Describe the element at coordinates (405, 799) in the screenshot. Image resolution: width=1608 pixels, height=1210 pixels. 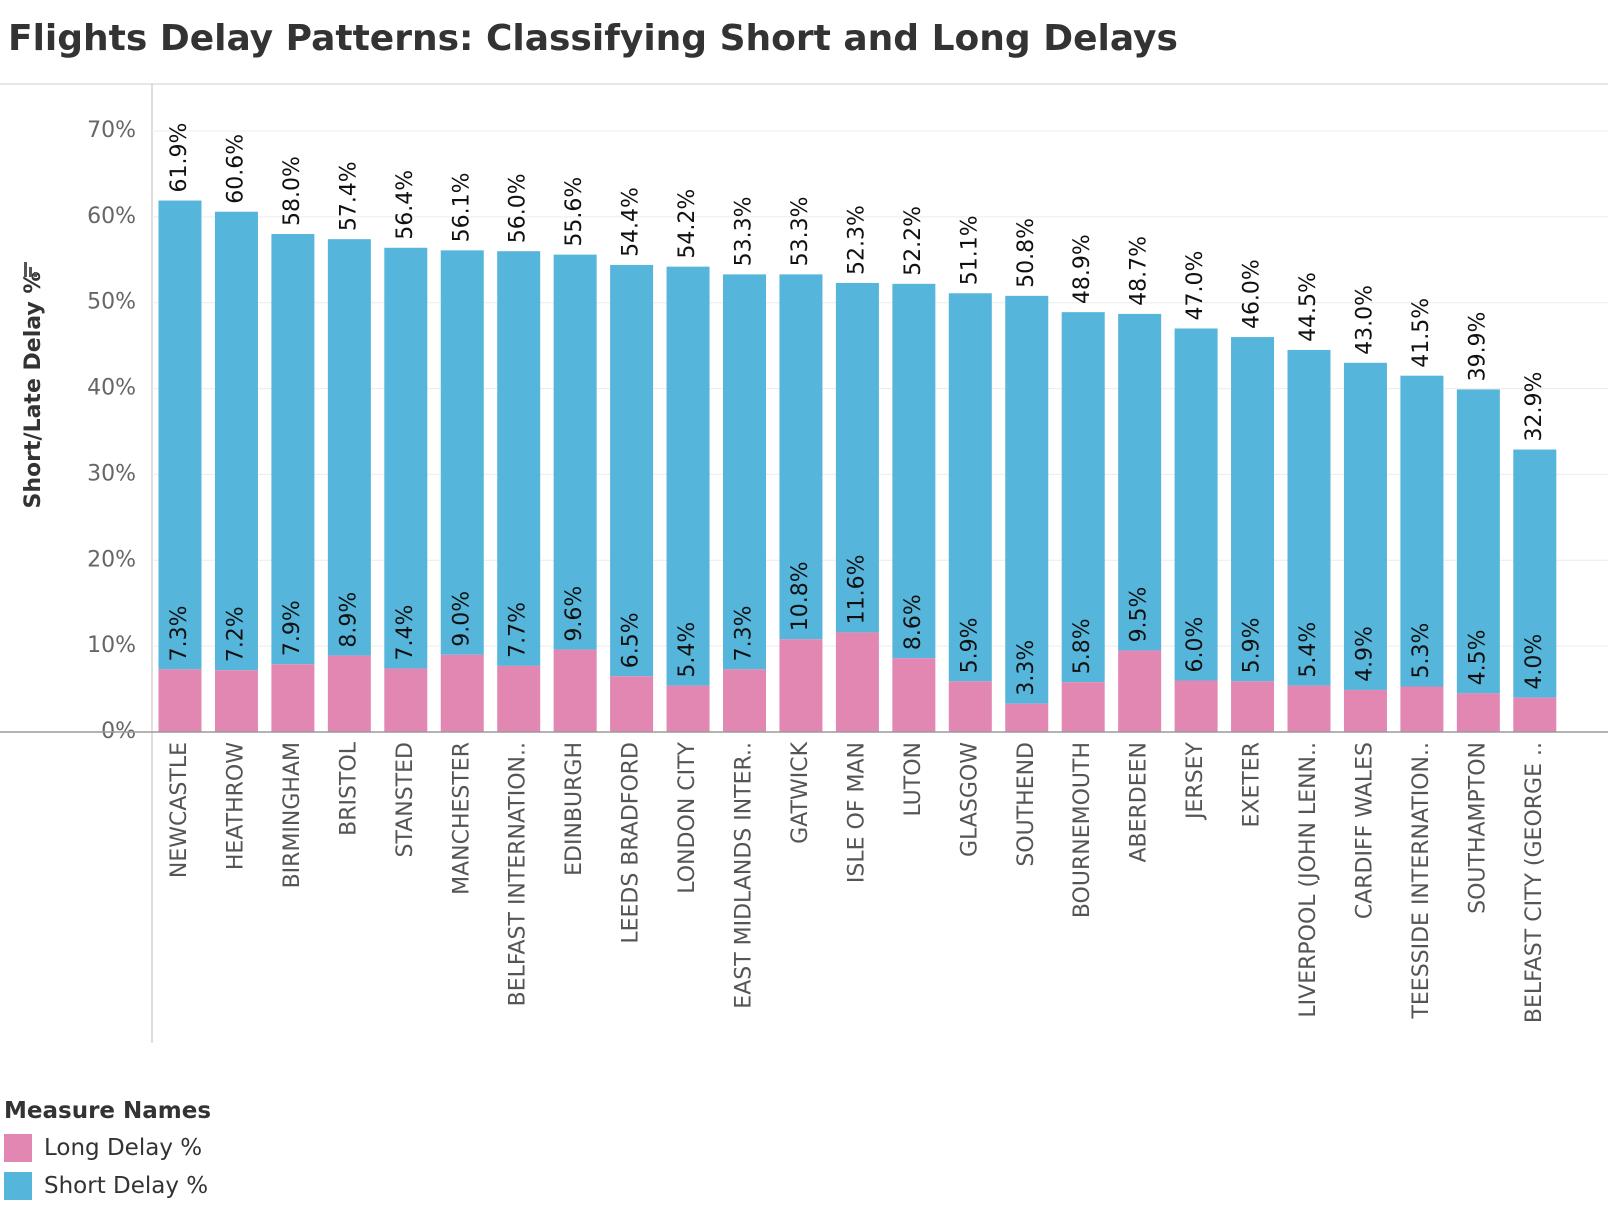
I see `x-tick-label: STANSTED` at that location.